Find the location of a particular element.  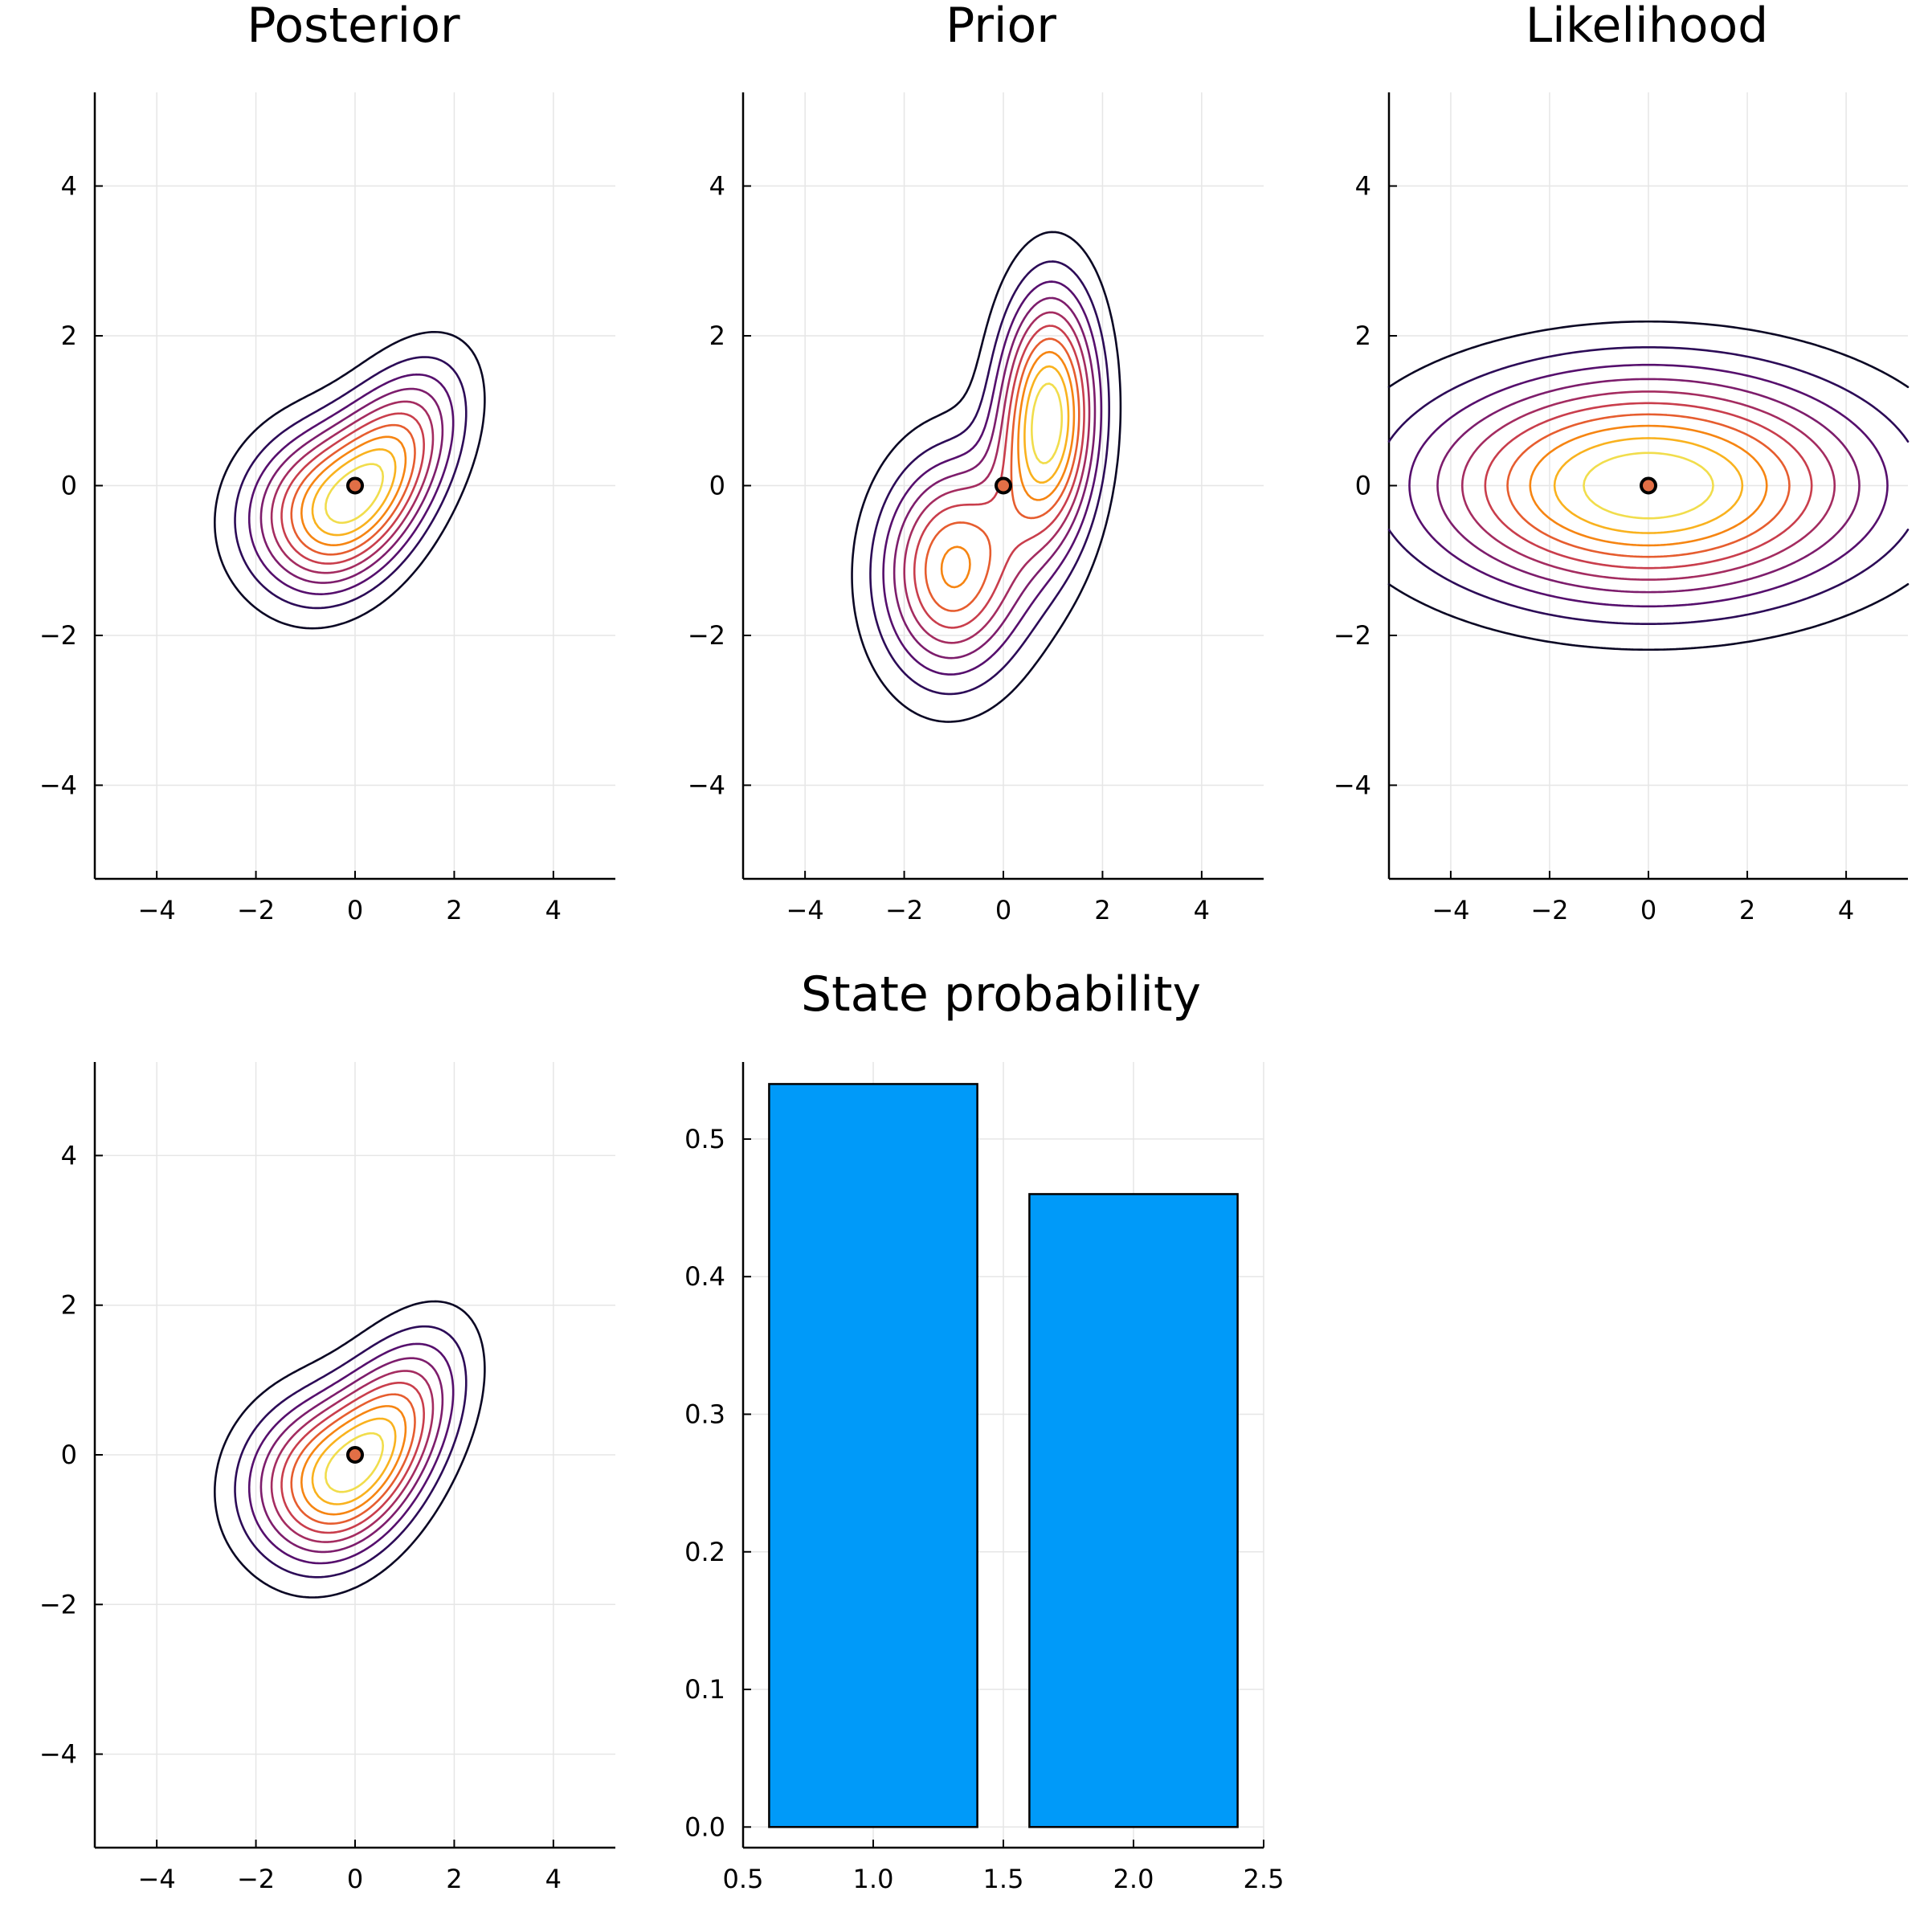

y-tick-label: 0.3 is located at coordinates (704, 1414).